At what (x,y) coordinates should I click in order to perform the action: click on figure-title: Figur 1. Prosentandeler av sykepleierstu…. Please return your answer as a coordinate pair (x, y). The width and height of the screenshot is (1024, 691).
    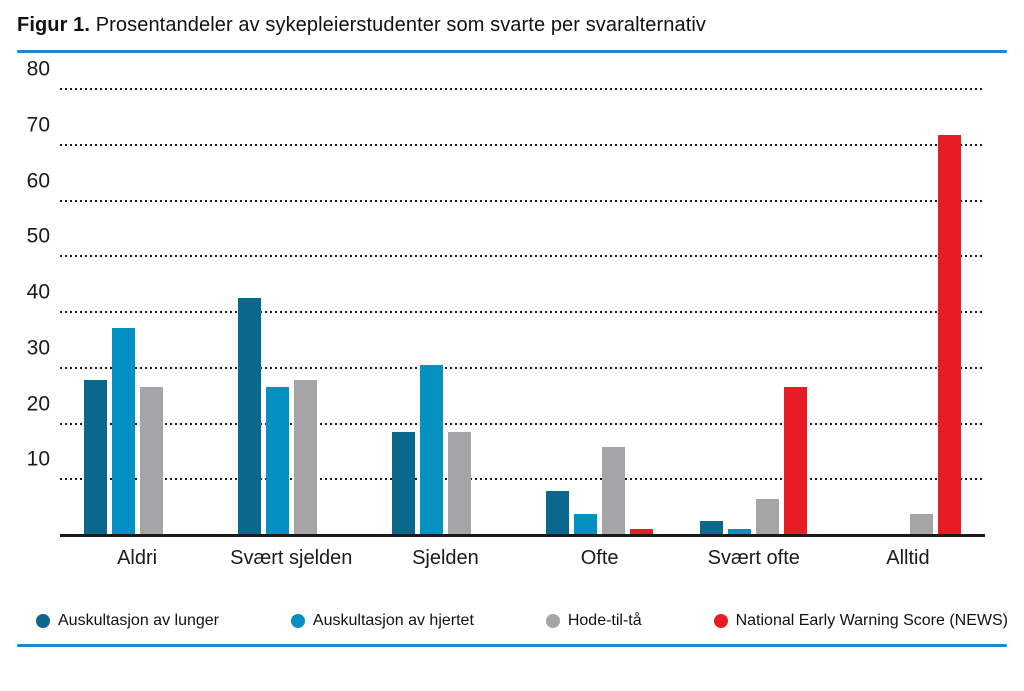
    Looking at the image, I should click on (512, 25).